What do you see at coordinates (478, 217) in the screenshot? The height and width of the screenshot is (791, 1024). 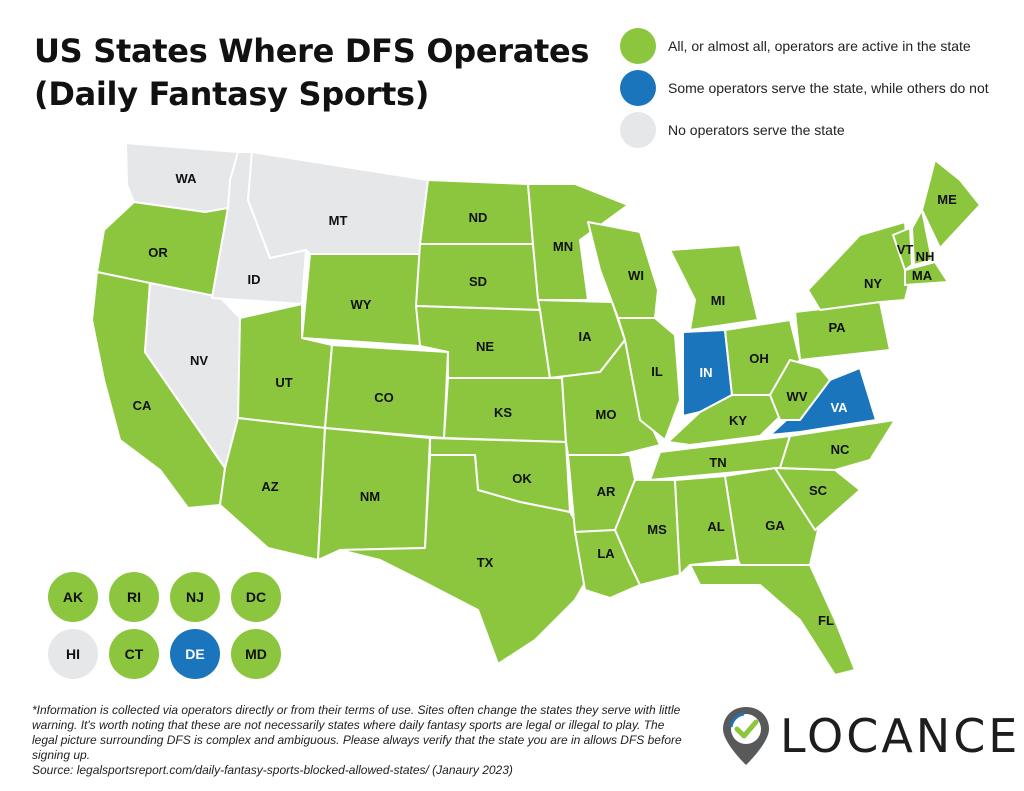 I see `state-label-nd: ND` at bounding box center [478, 217].